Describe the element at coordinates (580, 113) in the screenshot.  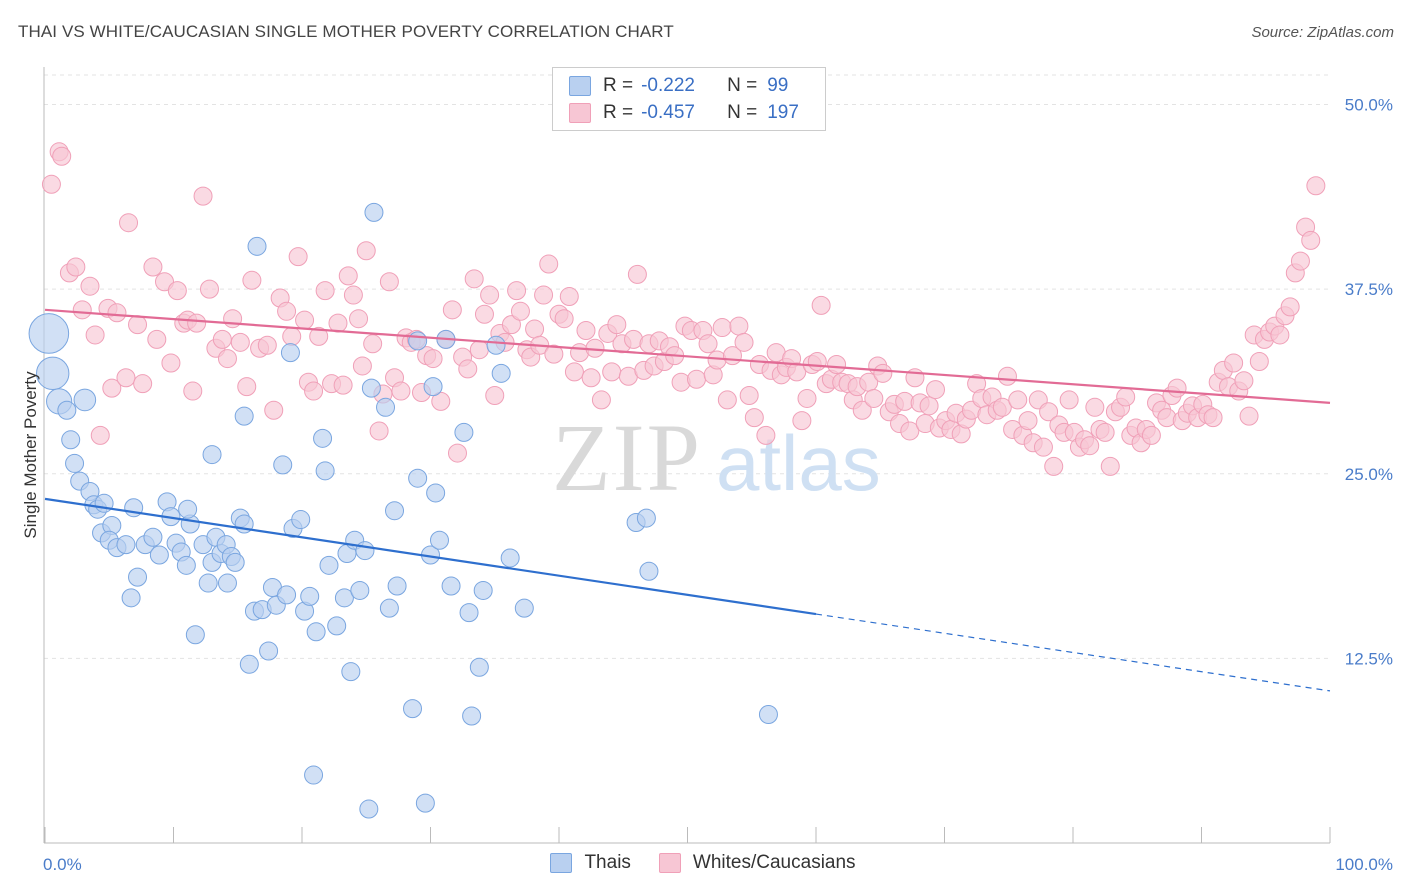
I see `whites-swatch` at that location.